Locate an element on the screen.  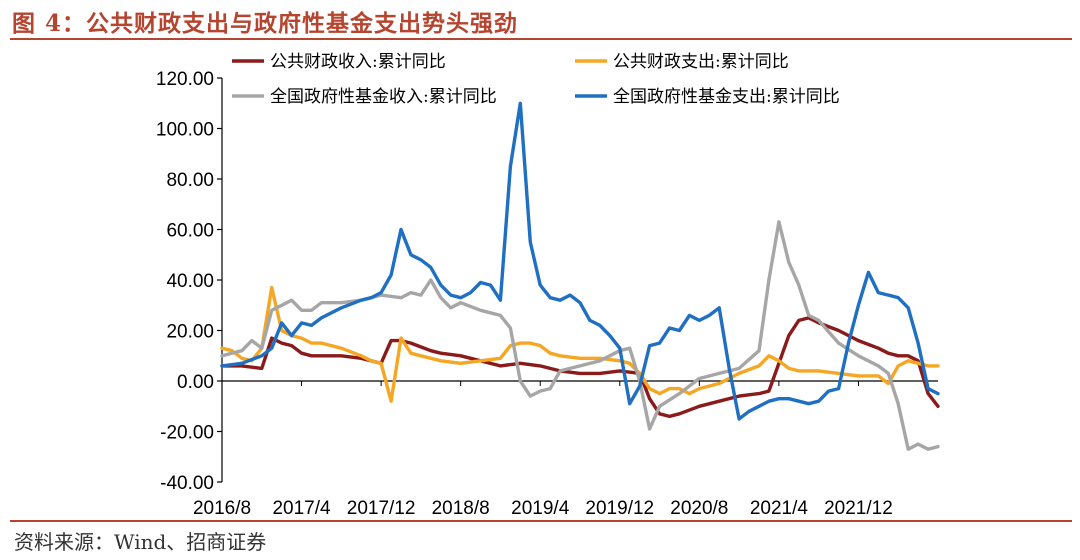
legend-label-3: 全国政府性基金收入:累计同比 is located at coordinates (383, 97).